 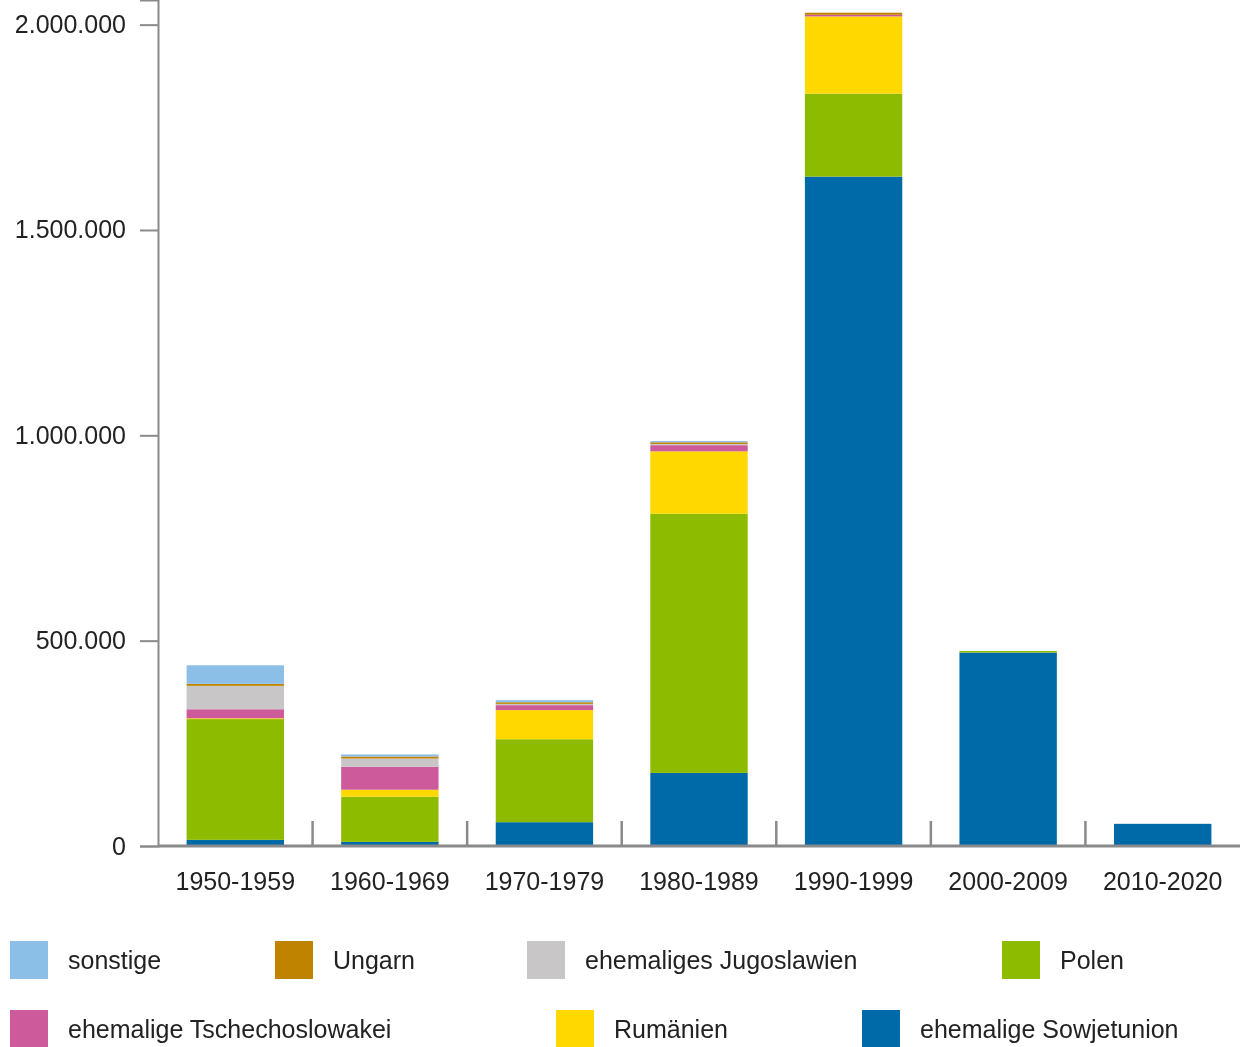 What do you see at coordinates (1092, 960) in the screenshot?
I see `legend-label: Polen` at bounding box center [1092, 960].